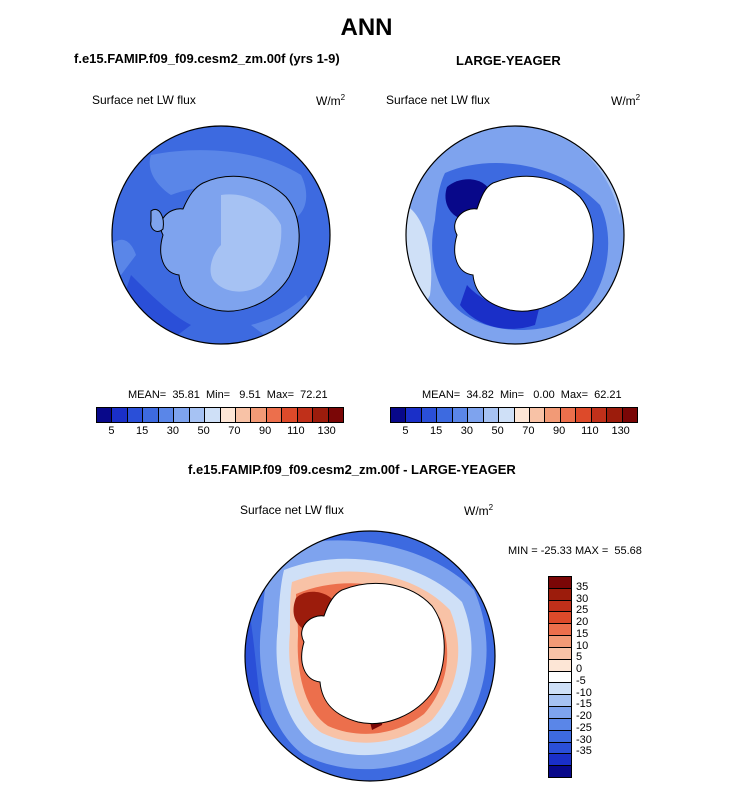 This screenshot has height=788, width=733. Describe the element at coordinates (515, 235) in the screenshot. I see `map-observations` at that location.